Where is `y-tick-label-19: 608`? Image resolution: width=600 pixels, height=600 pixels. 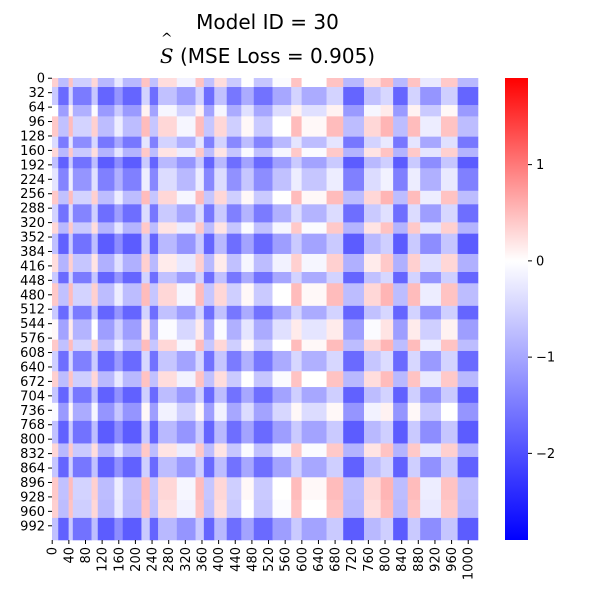
y-tick-label-19: 608 is located at coordinates (32, 353).